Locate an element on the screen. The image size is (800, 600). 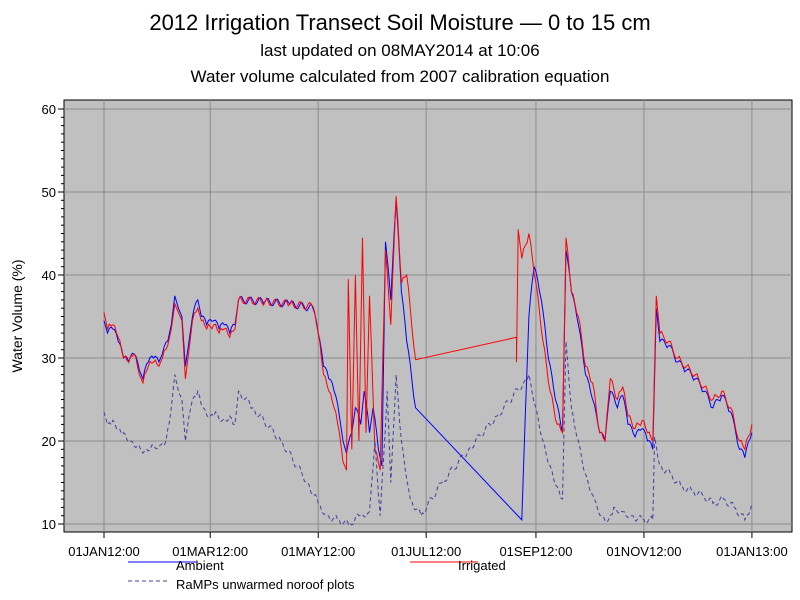
y-axis-label: Water Volume (%) is located at coordinates (17, 315).